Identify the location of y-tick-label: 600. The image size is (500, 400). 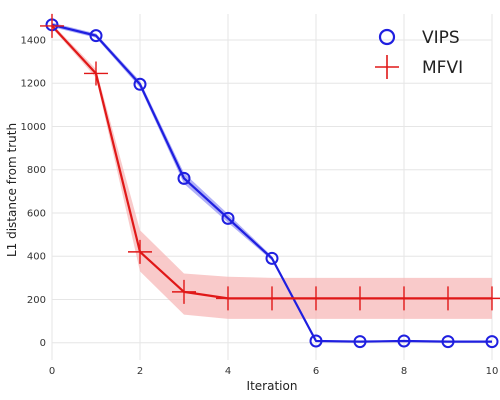
(36, 213).